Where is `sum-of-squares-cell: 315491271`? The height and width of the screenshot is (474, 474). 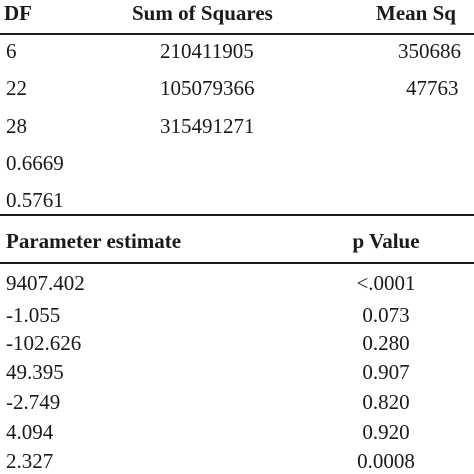 sum-of-squares-cell: 315491271 is located at coordinates (207, 126).